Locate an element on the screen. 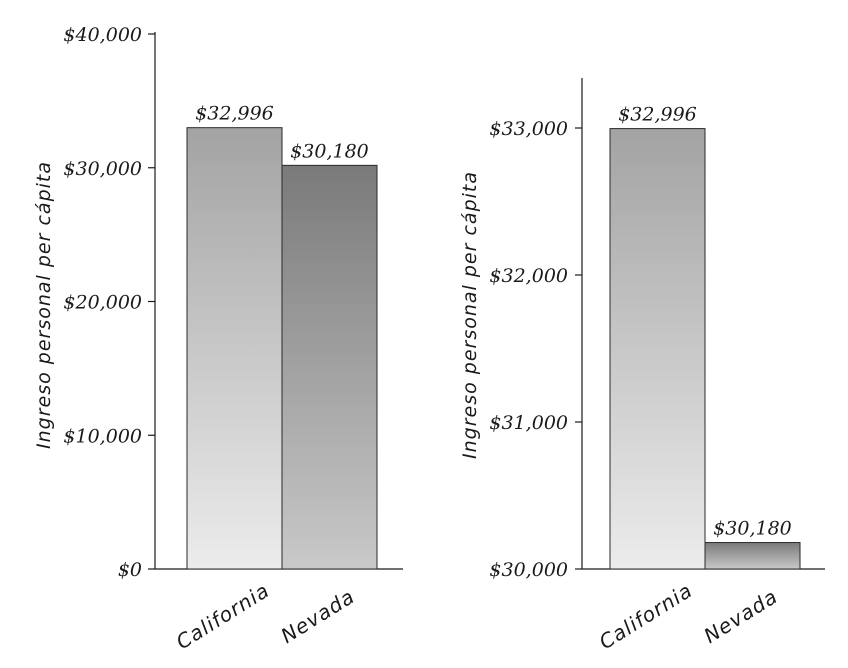 The height and width of the screenshot is (668, 848). y-tick-label: $0 is located at coordinates (130, 570).